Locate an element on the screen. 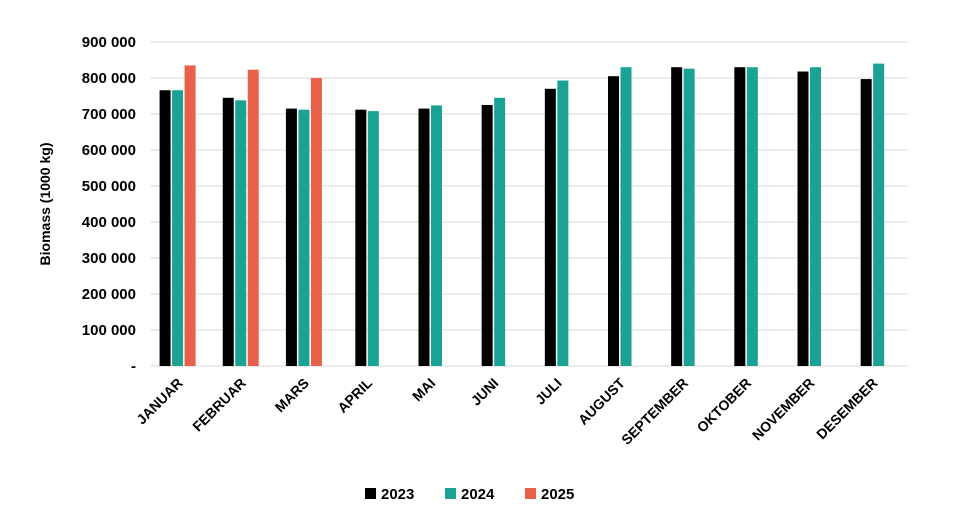 The width and height of the screenshot is (960, 520). bar-2023-januar is located at coordinates (165, 228).